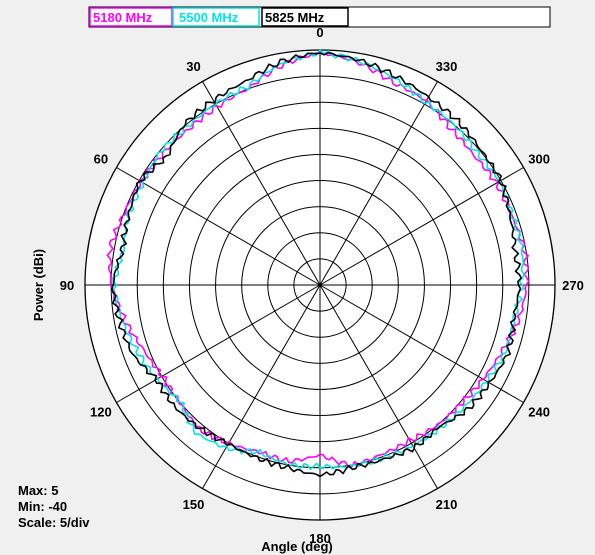 The image size is (595, 555). What do you see at coordinates (209, 17) in the screenshot?
I see `legend-label-5500: 5500 MHz` at bounding box center [209, 17].